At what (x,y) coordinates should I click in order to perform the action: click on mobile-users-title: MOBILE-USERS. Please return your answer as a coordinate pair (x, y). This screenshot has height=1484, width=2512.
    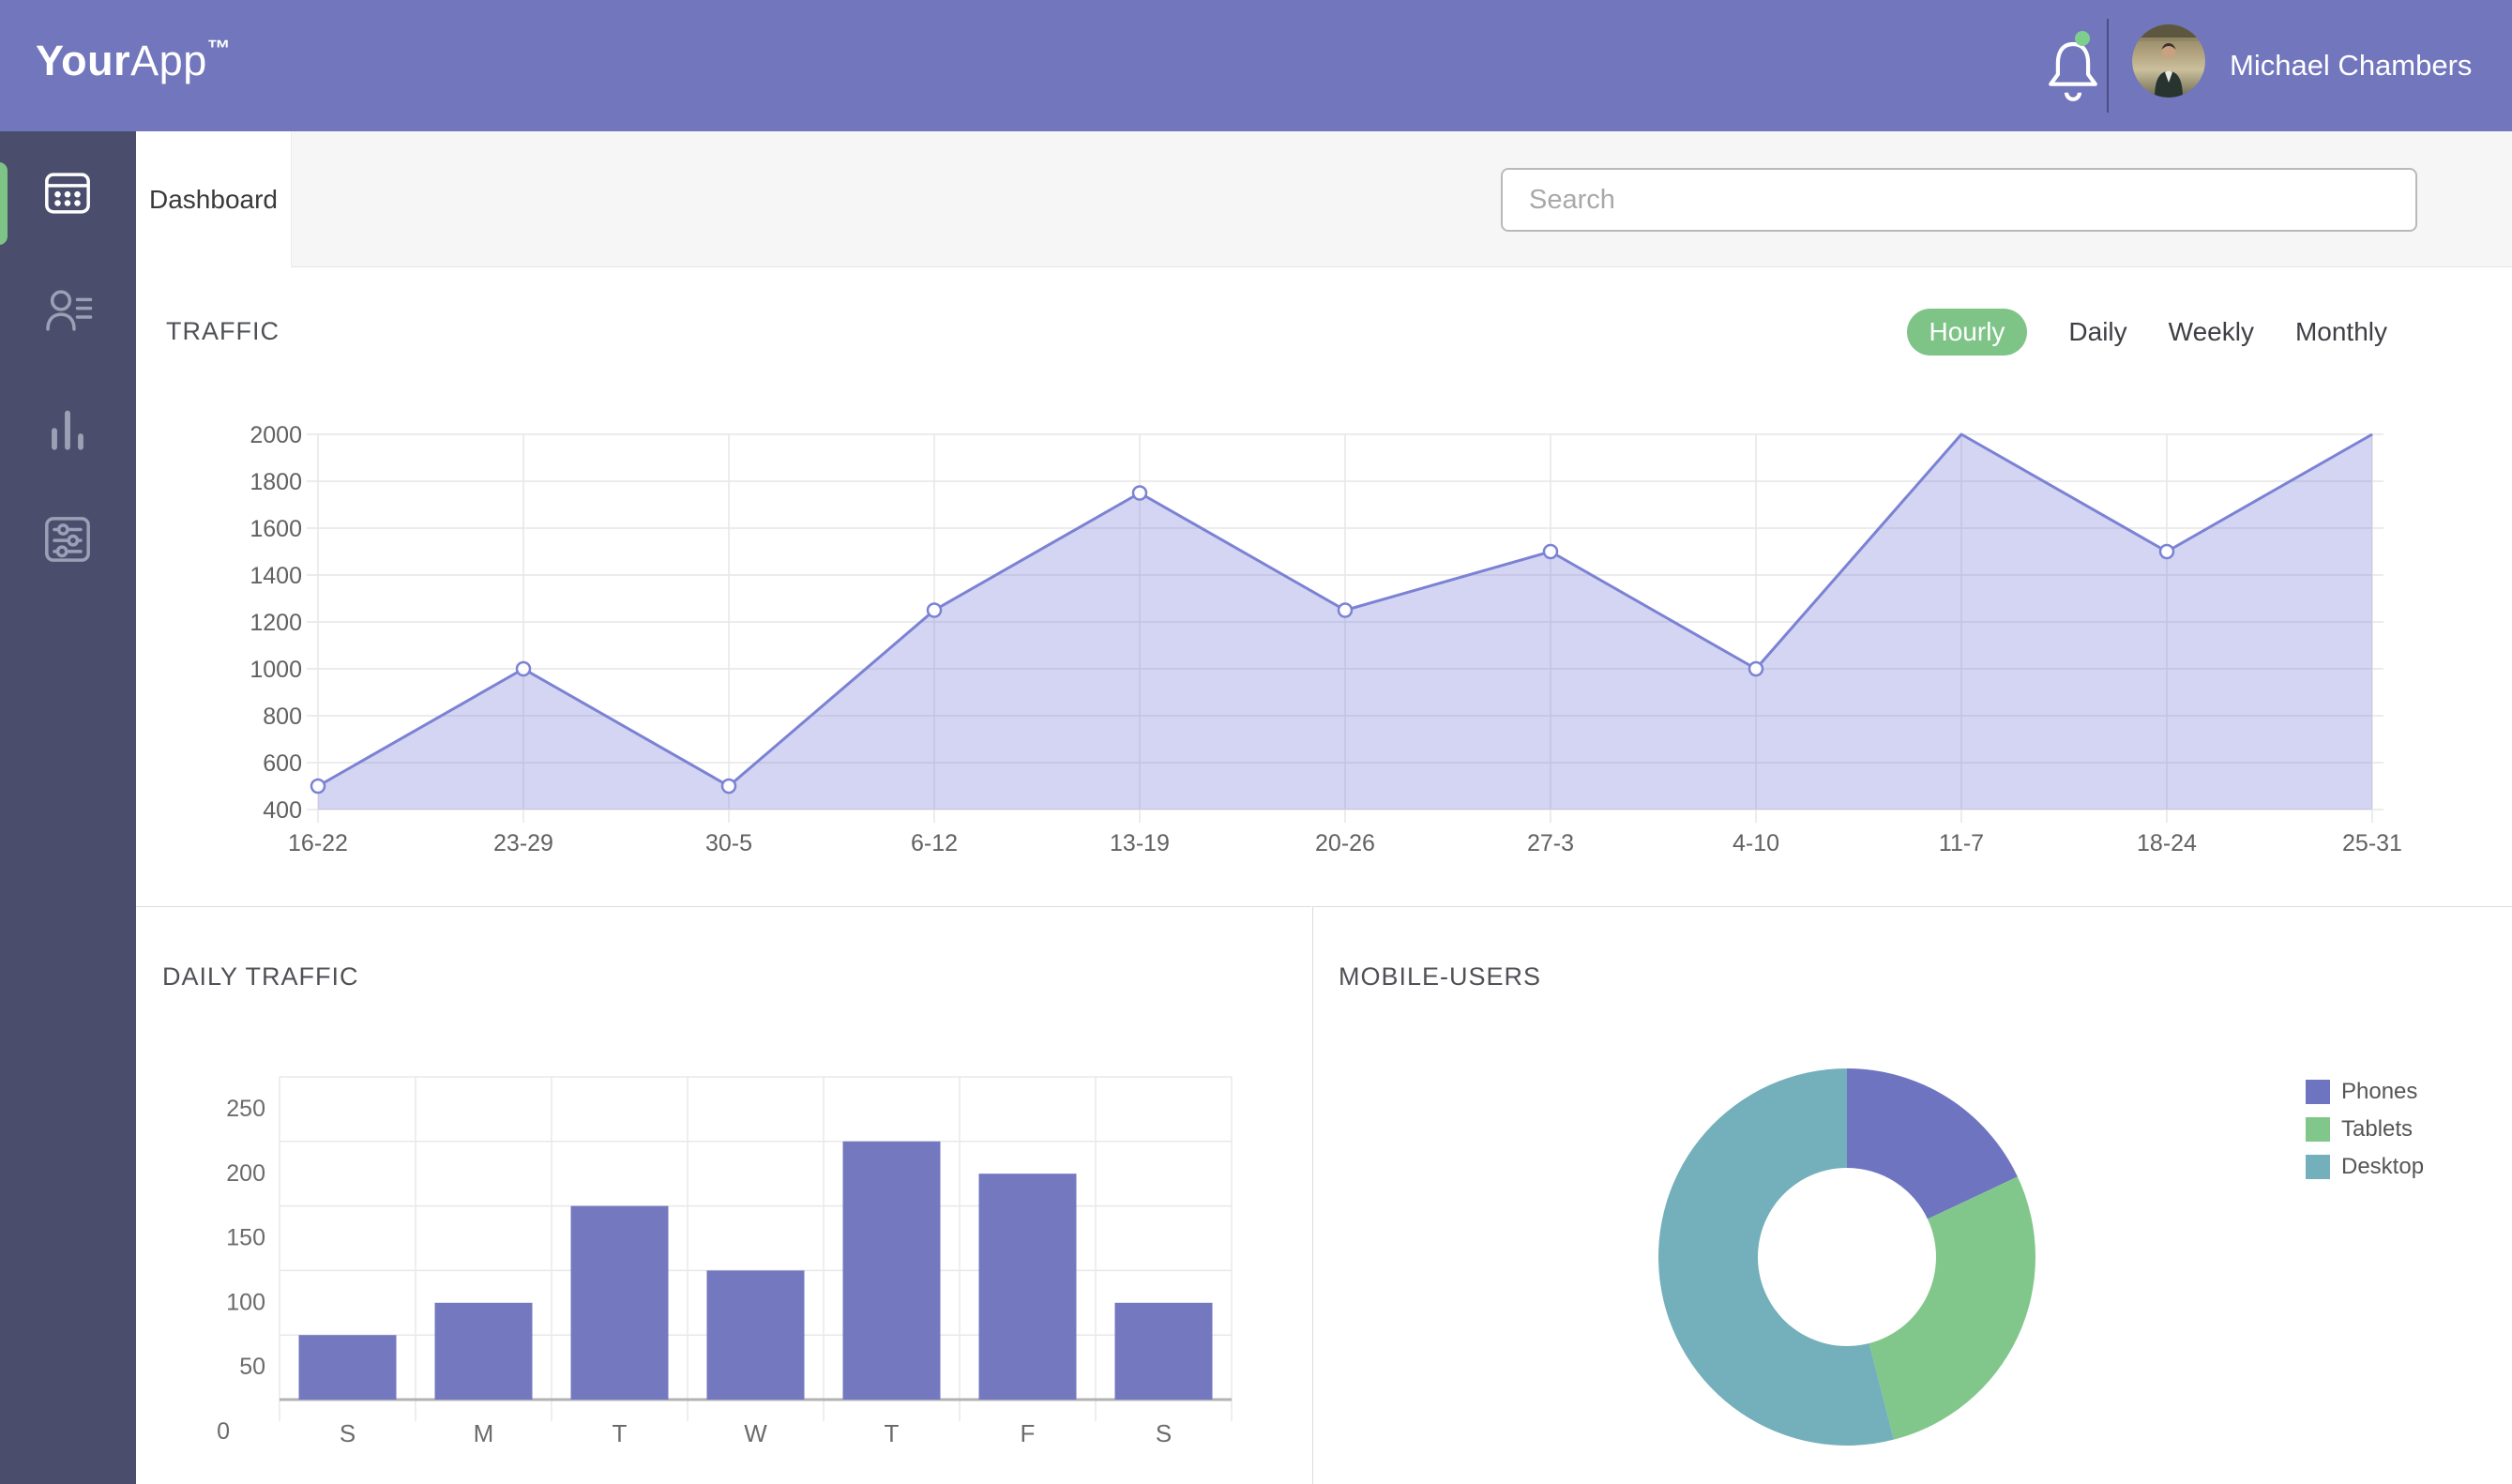
    Looking at the image, I should click on (1440, 977).